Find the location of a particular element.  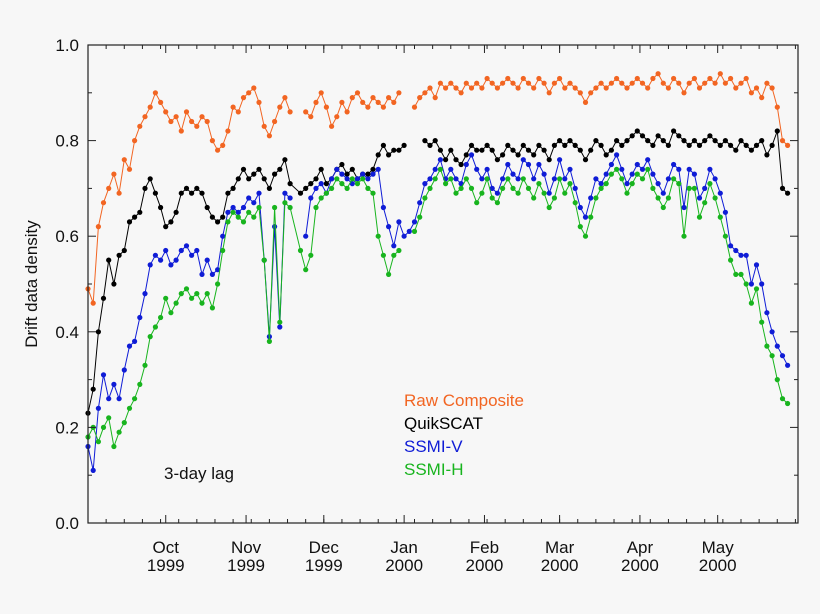

legend-entry-ssmi-h: SSMI-H is located at coordinates (434, 469).